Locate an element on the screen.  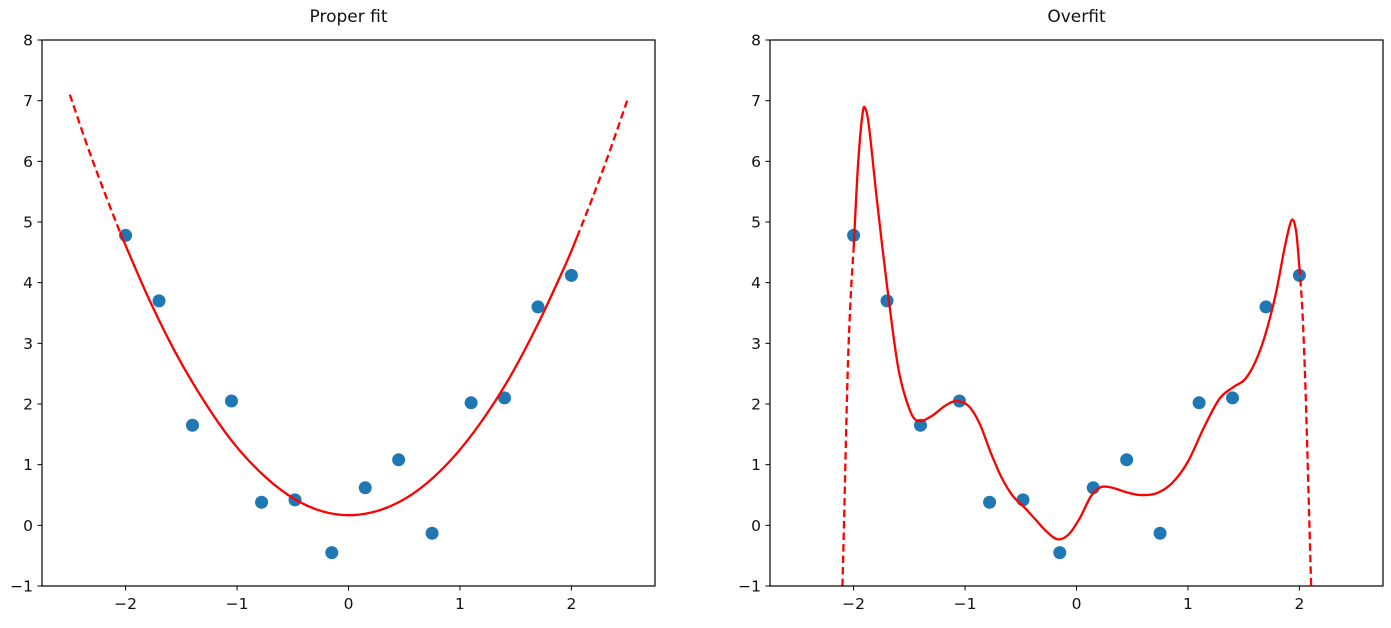
chart-title-proper-fit: Proper fit is located at coordinates (348, 17).